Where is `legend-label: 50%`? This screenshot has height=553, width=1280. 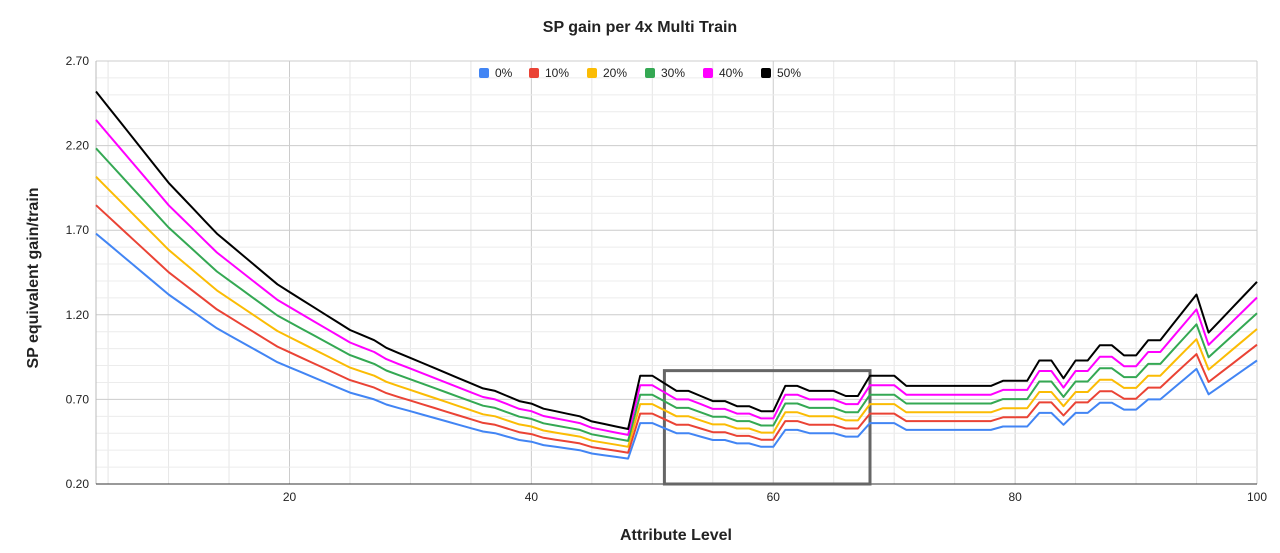
legend-label: 50% is located at coordinates (789, 73).